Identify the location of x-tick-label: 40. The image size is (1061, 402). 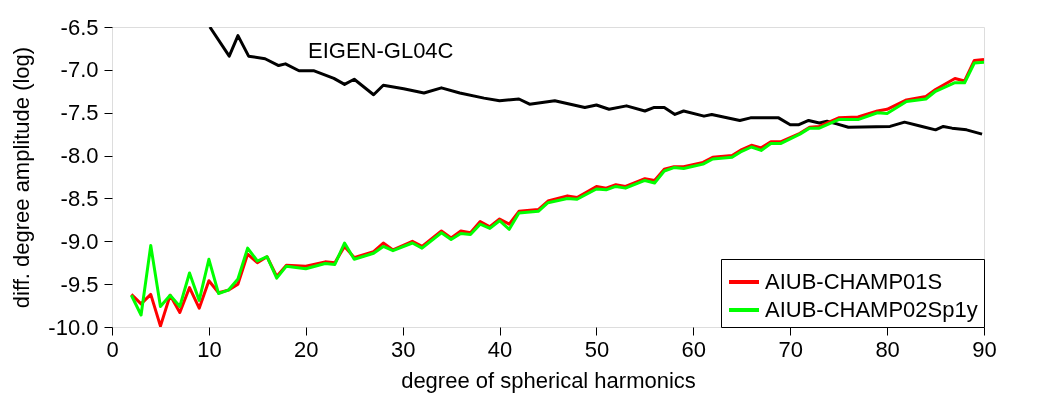
(500, 349).